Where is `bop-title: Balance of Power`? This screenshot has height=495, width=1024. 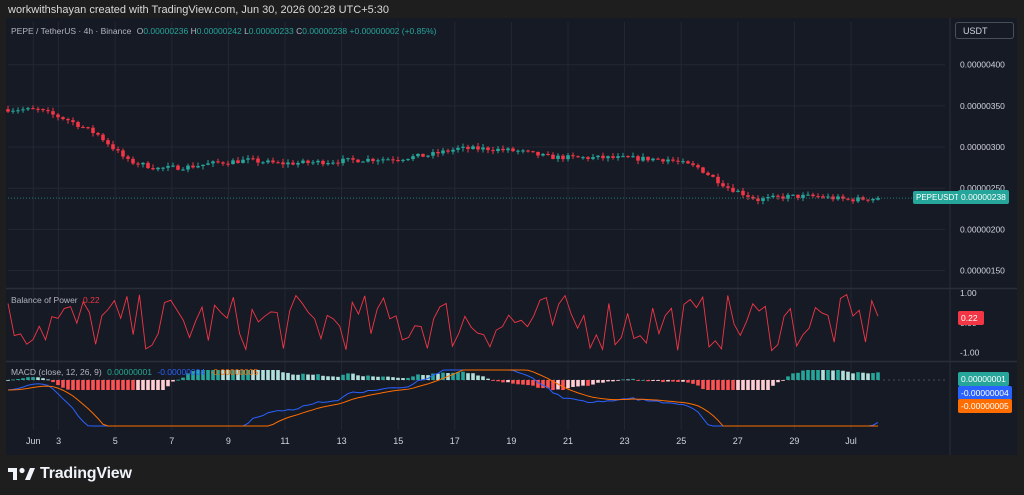
bop-title: Balance of Power is located at coordinates (44, 300).